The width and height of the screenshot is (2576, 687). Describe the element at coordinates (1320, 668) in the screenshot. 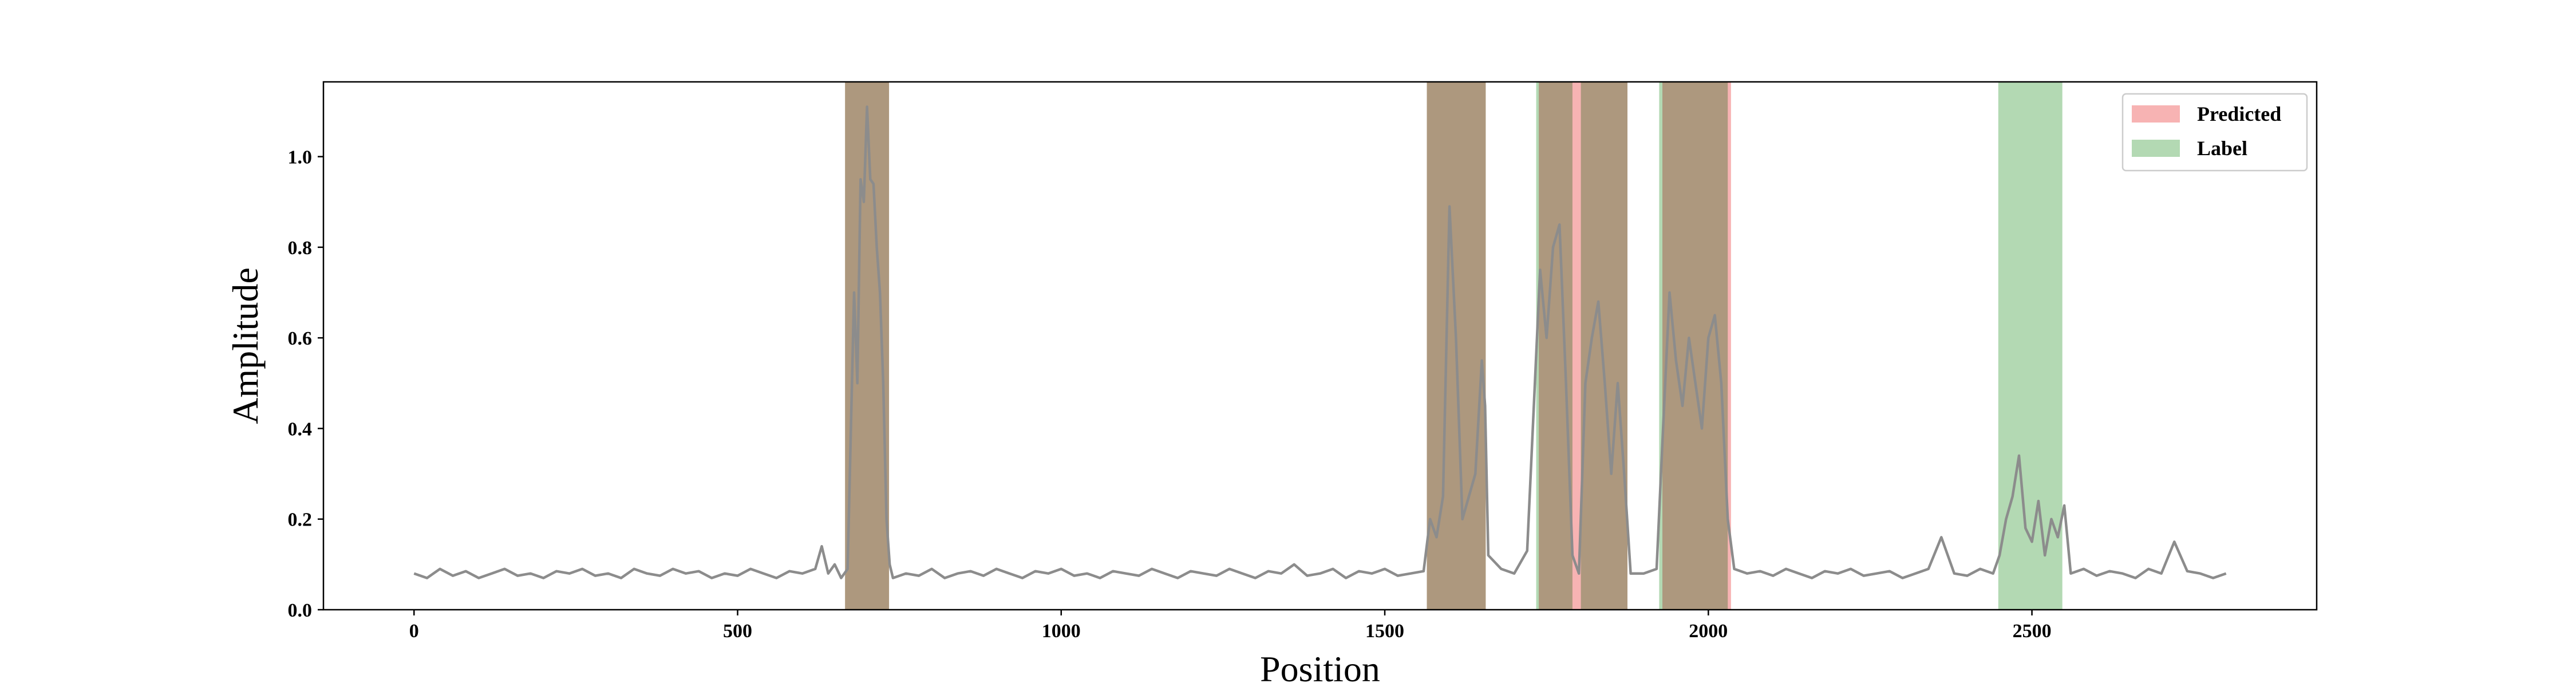

I see `x-axis-label: Position` at that location.